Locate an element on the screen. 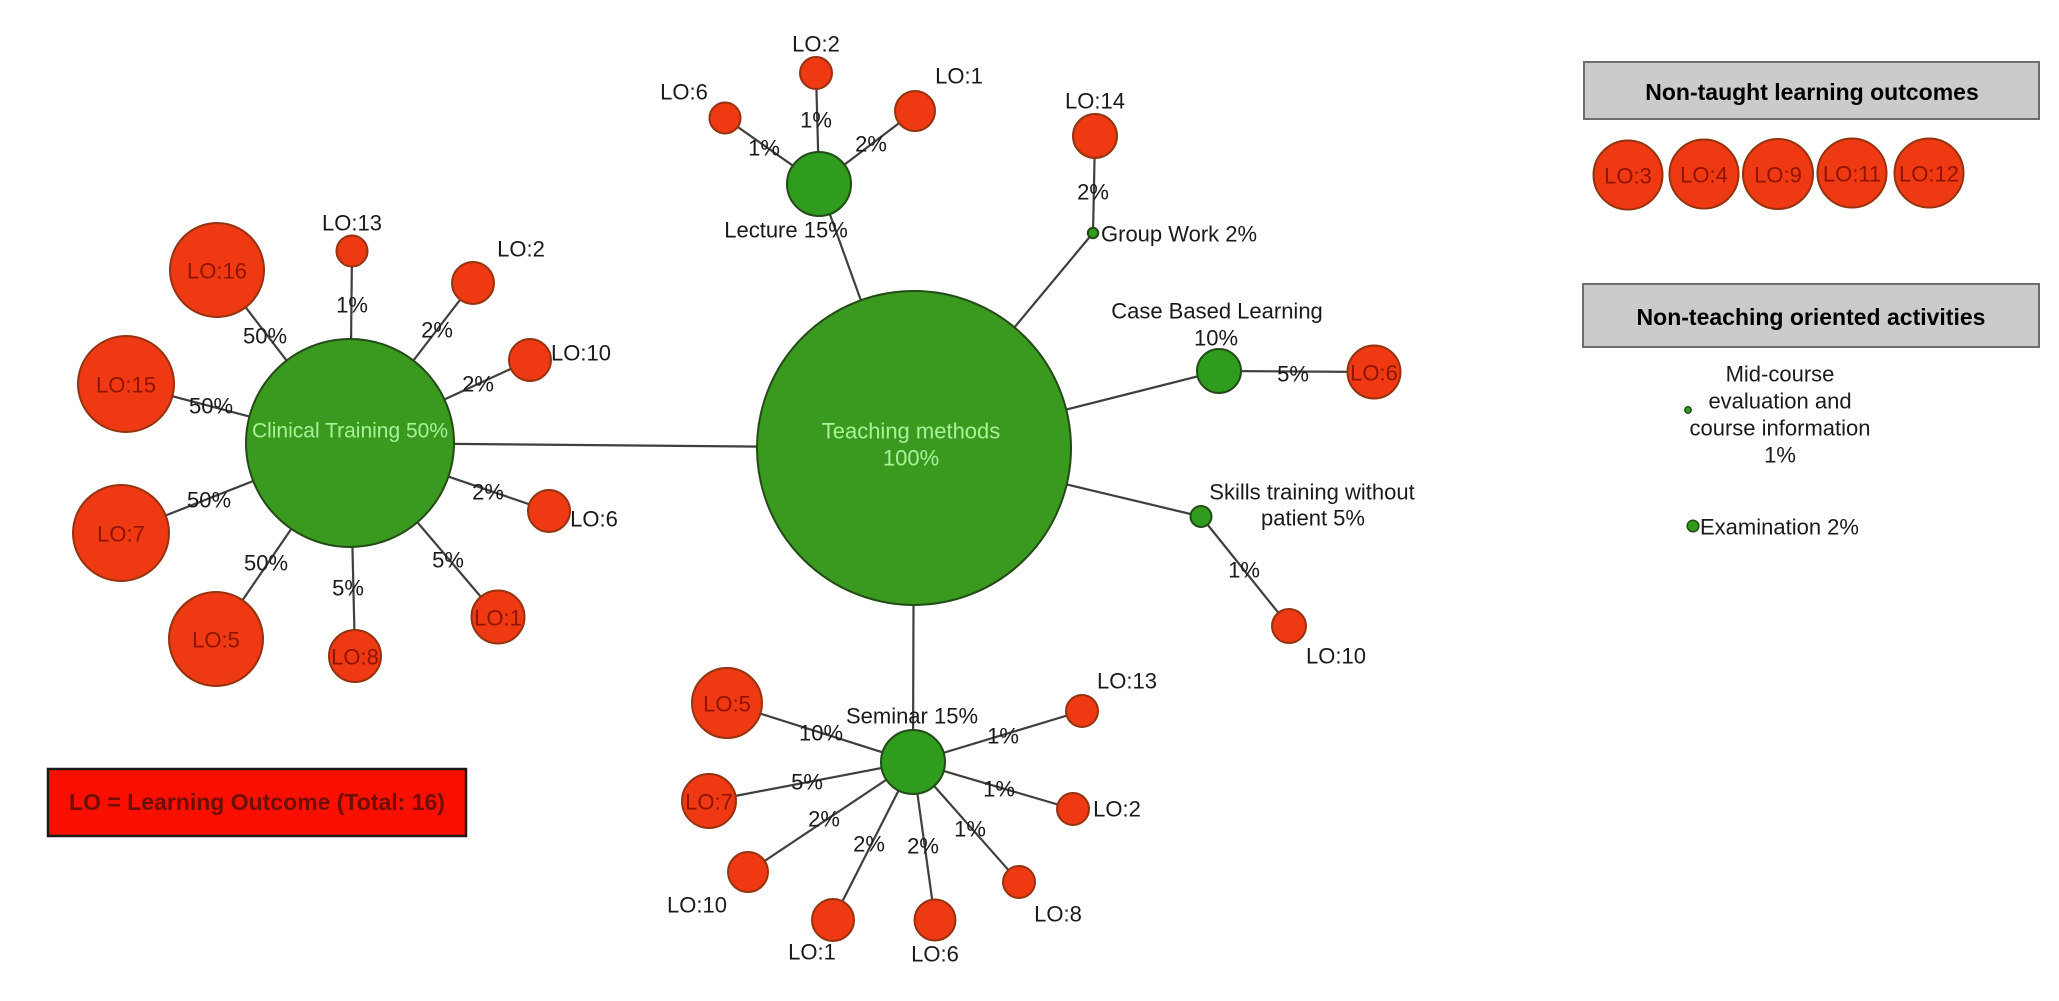 The image size is (2059, 1001). svg-text: Lecture 15% is located at coordinates (786, 230).